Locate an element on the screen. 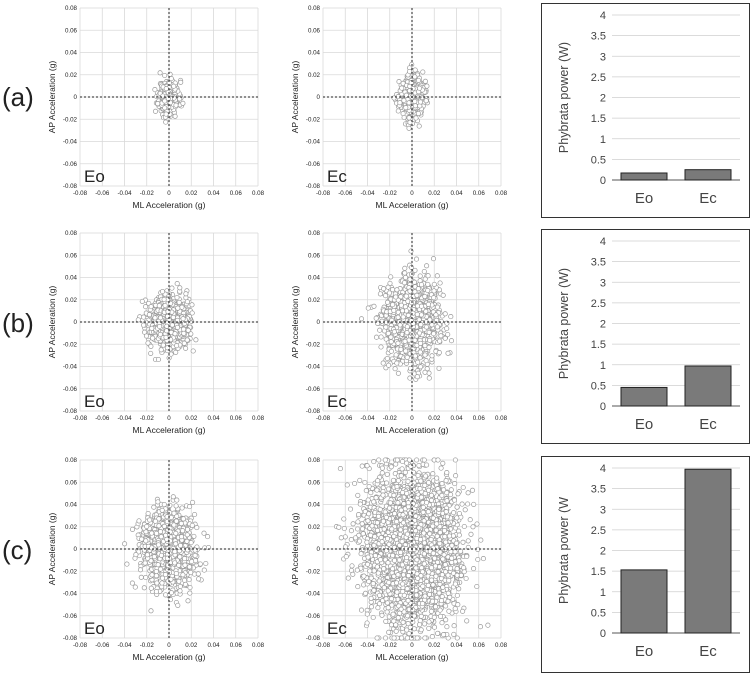 The width and height of the screenshot is (753, 675). y-axis-label: AP Acceleration (g) is located at coordinates (52, 97).